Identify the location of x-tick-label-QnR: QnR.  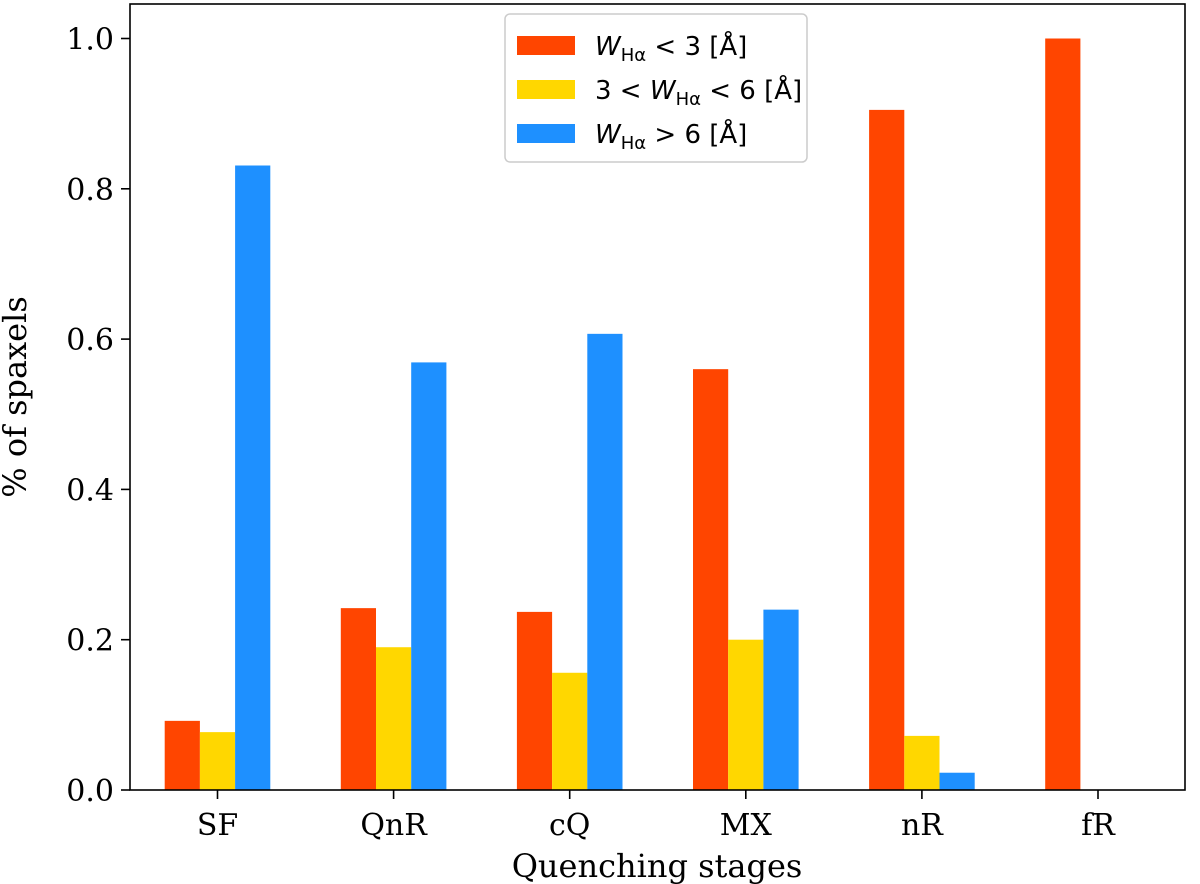
(394, 825).